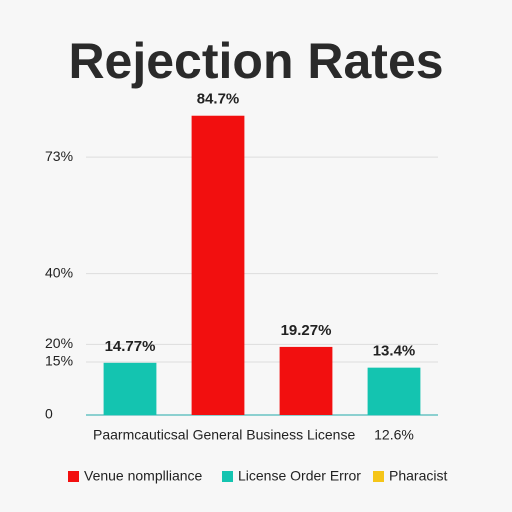 The width and height of the screenshot is (512, 512). What do you see at coordinates (59, 343) in the screenshot?
I see `y-tick-label: 20%` at bounding box center [59, 343].